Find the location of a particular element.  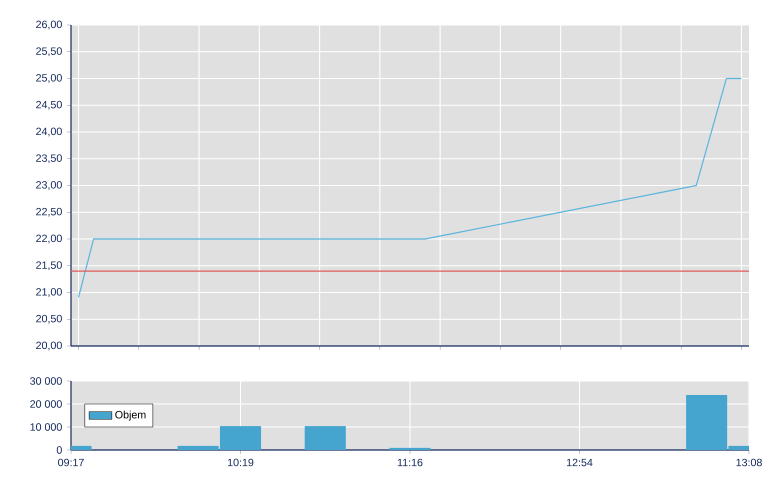

x-tick-label: 11:16 is located at coordinates (410, 462).